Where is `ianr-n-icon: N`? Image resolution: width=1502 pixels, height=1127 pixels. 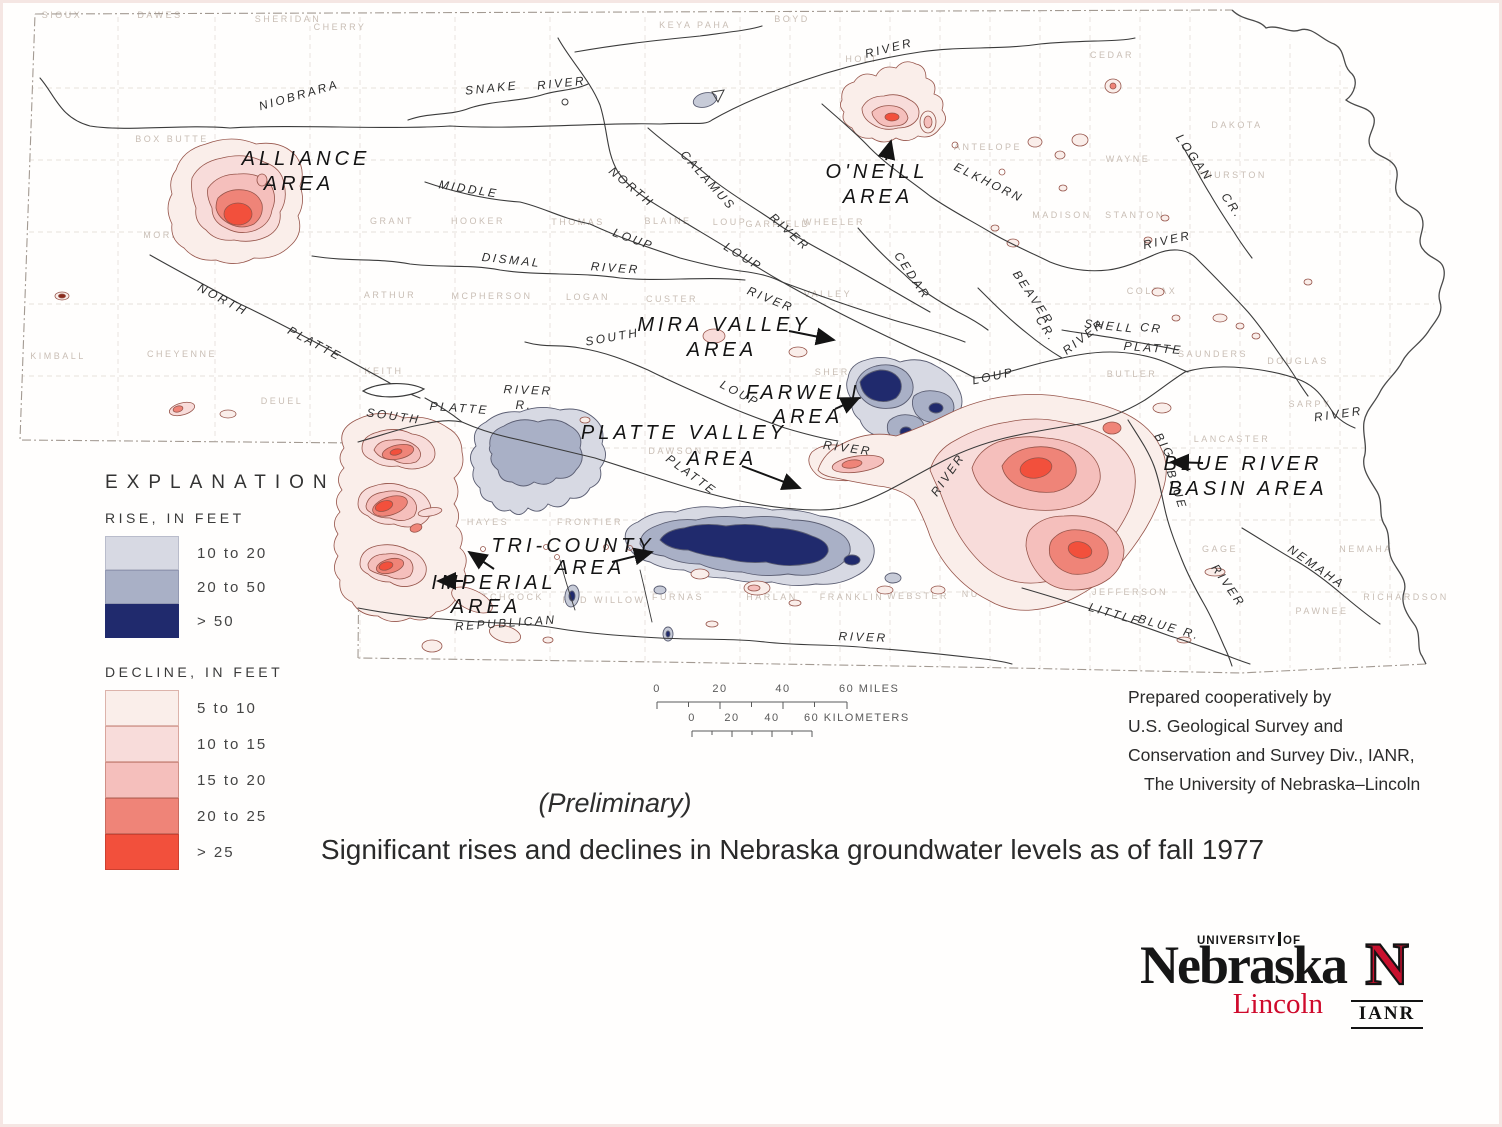
ianr-n-icon: N is located at coordinates (1387, 964).